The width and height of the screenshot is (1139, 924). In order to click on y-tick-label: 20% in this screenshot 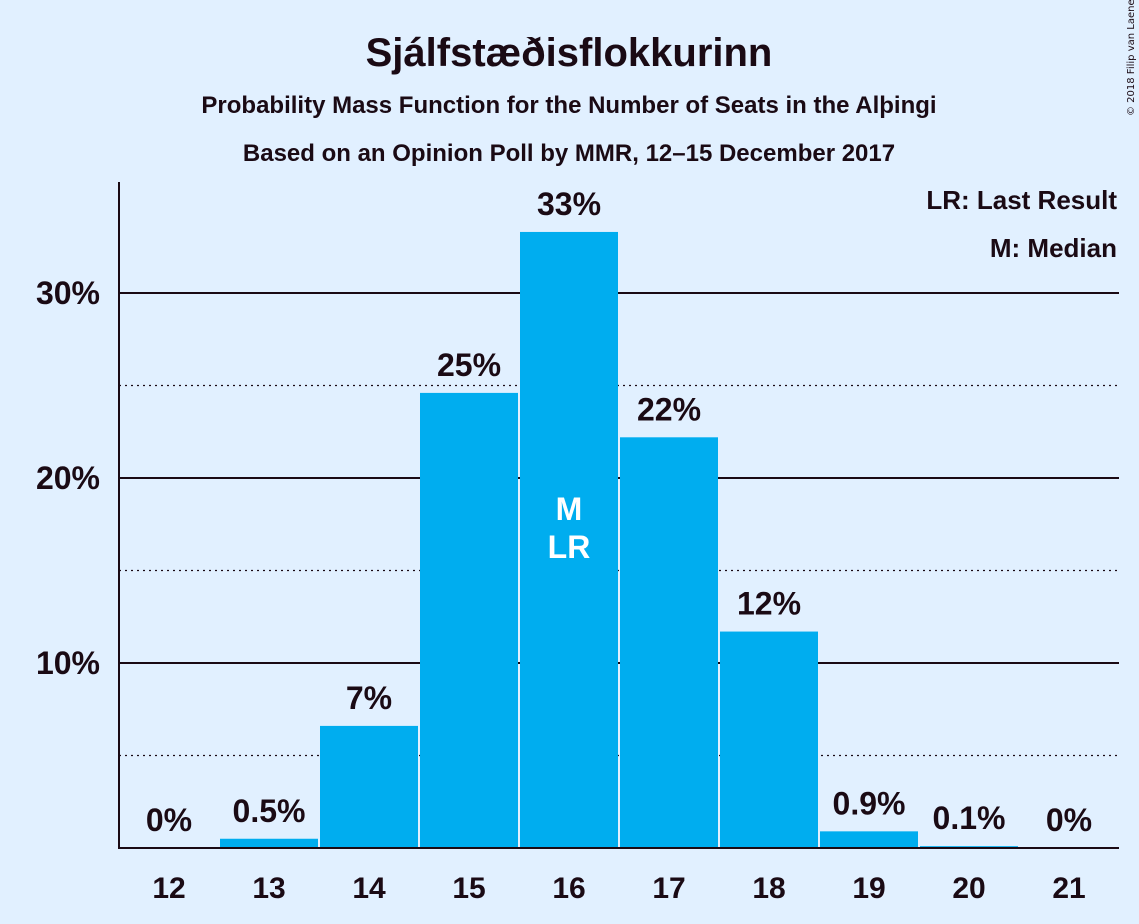, I will do `click(68, 478)`.